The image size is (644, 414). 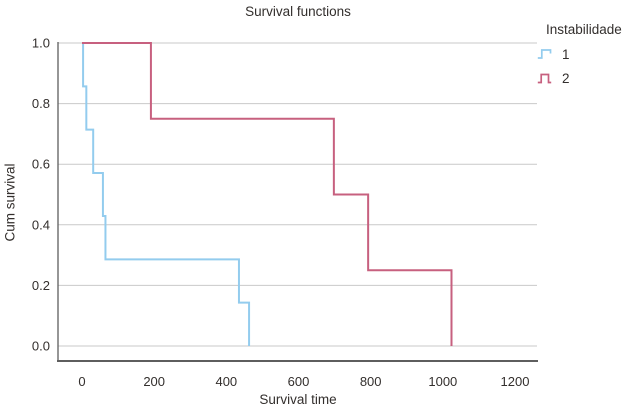 I want to click on x-tick-label: 1200, so click(x=515, y=381).